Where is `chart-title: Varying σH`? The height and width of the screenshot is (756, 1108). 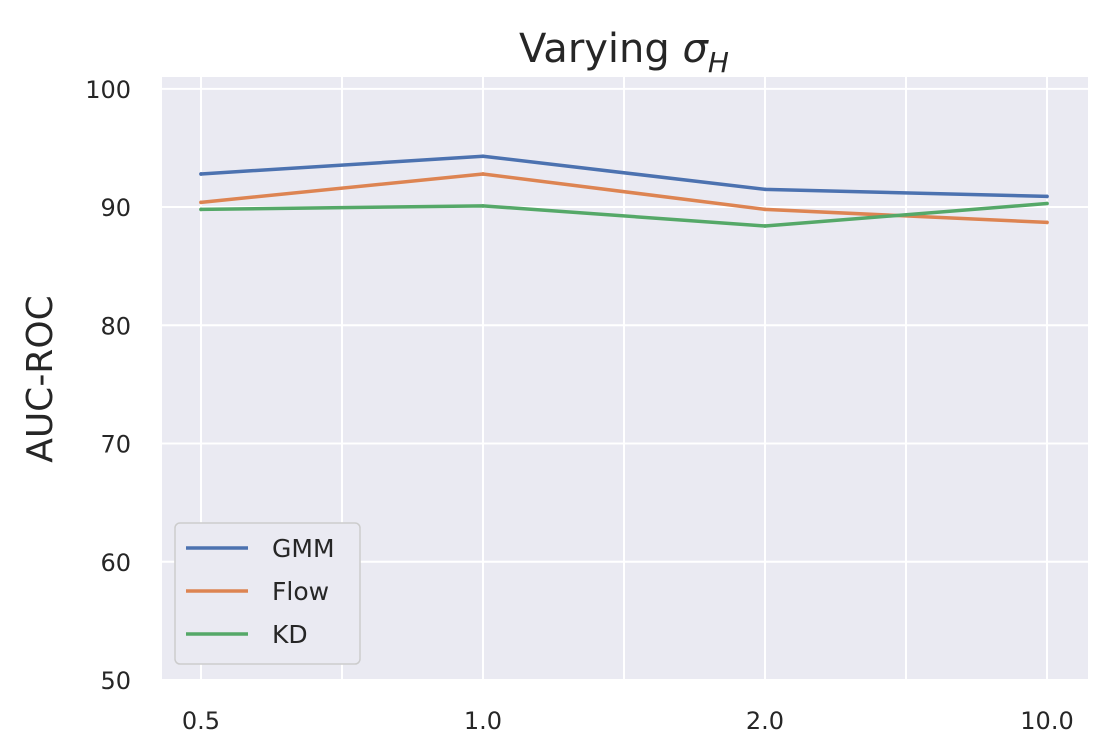
chart-title: Varying σH is located at coordinates (624, 52).